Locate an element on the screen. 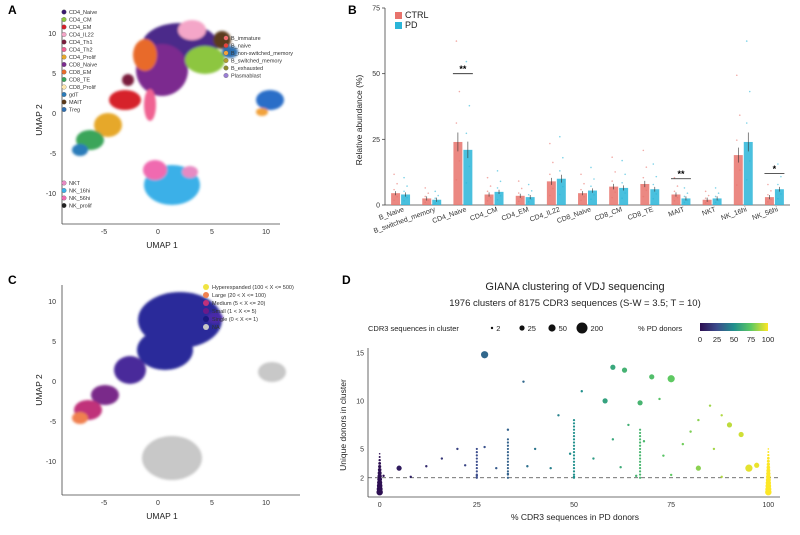 Image resolution: width=800 pixels, height=535 pixels. legend-a-t-item: CD4_IL22 is located at coordinates (77, 35).